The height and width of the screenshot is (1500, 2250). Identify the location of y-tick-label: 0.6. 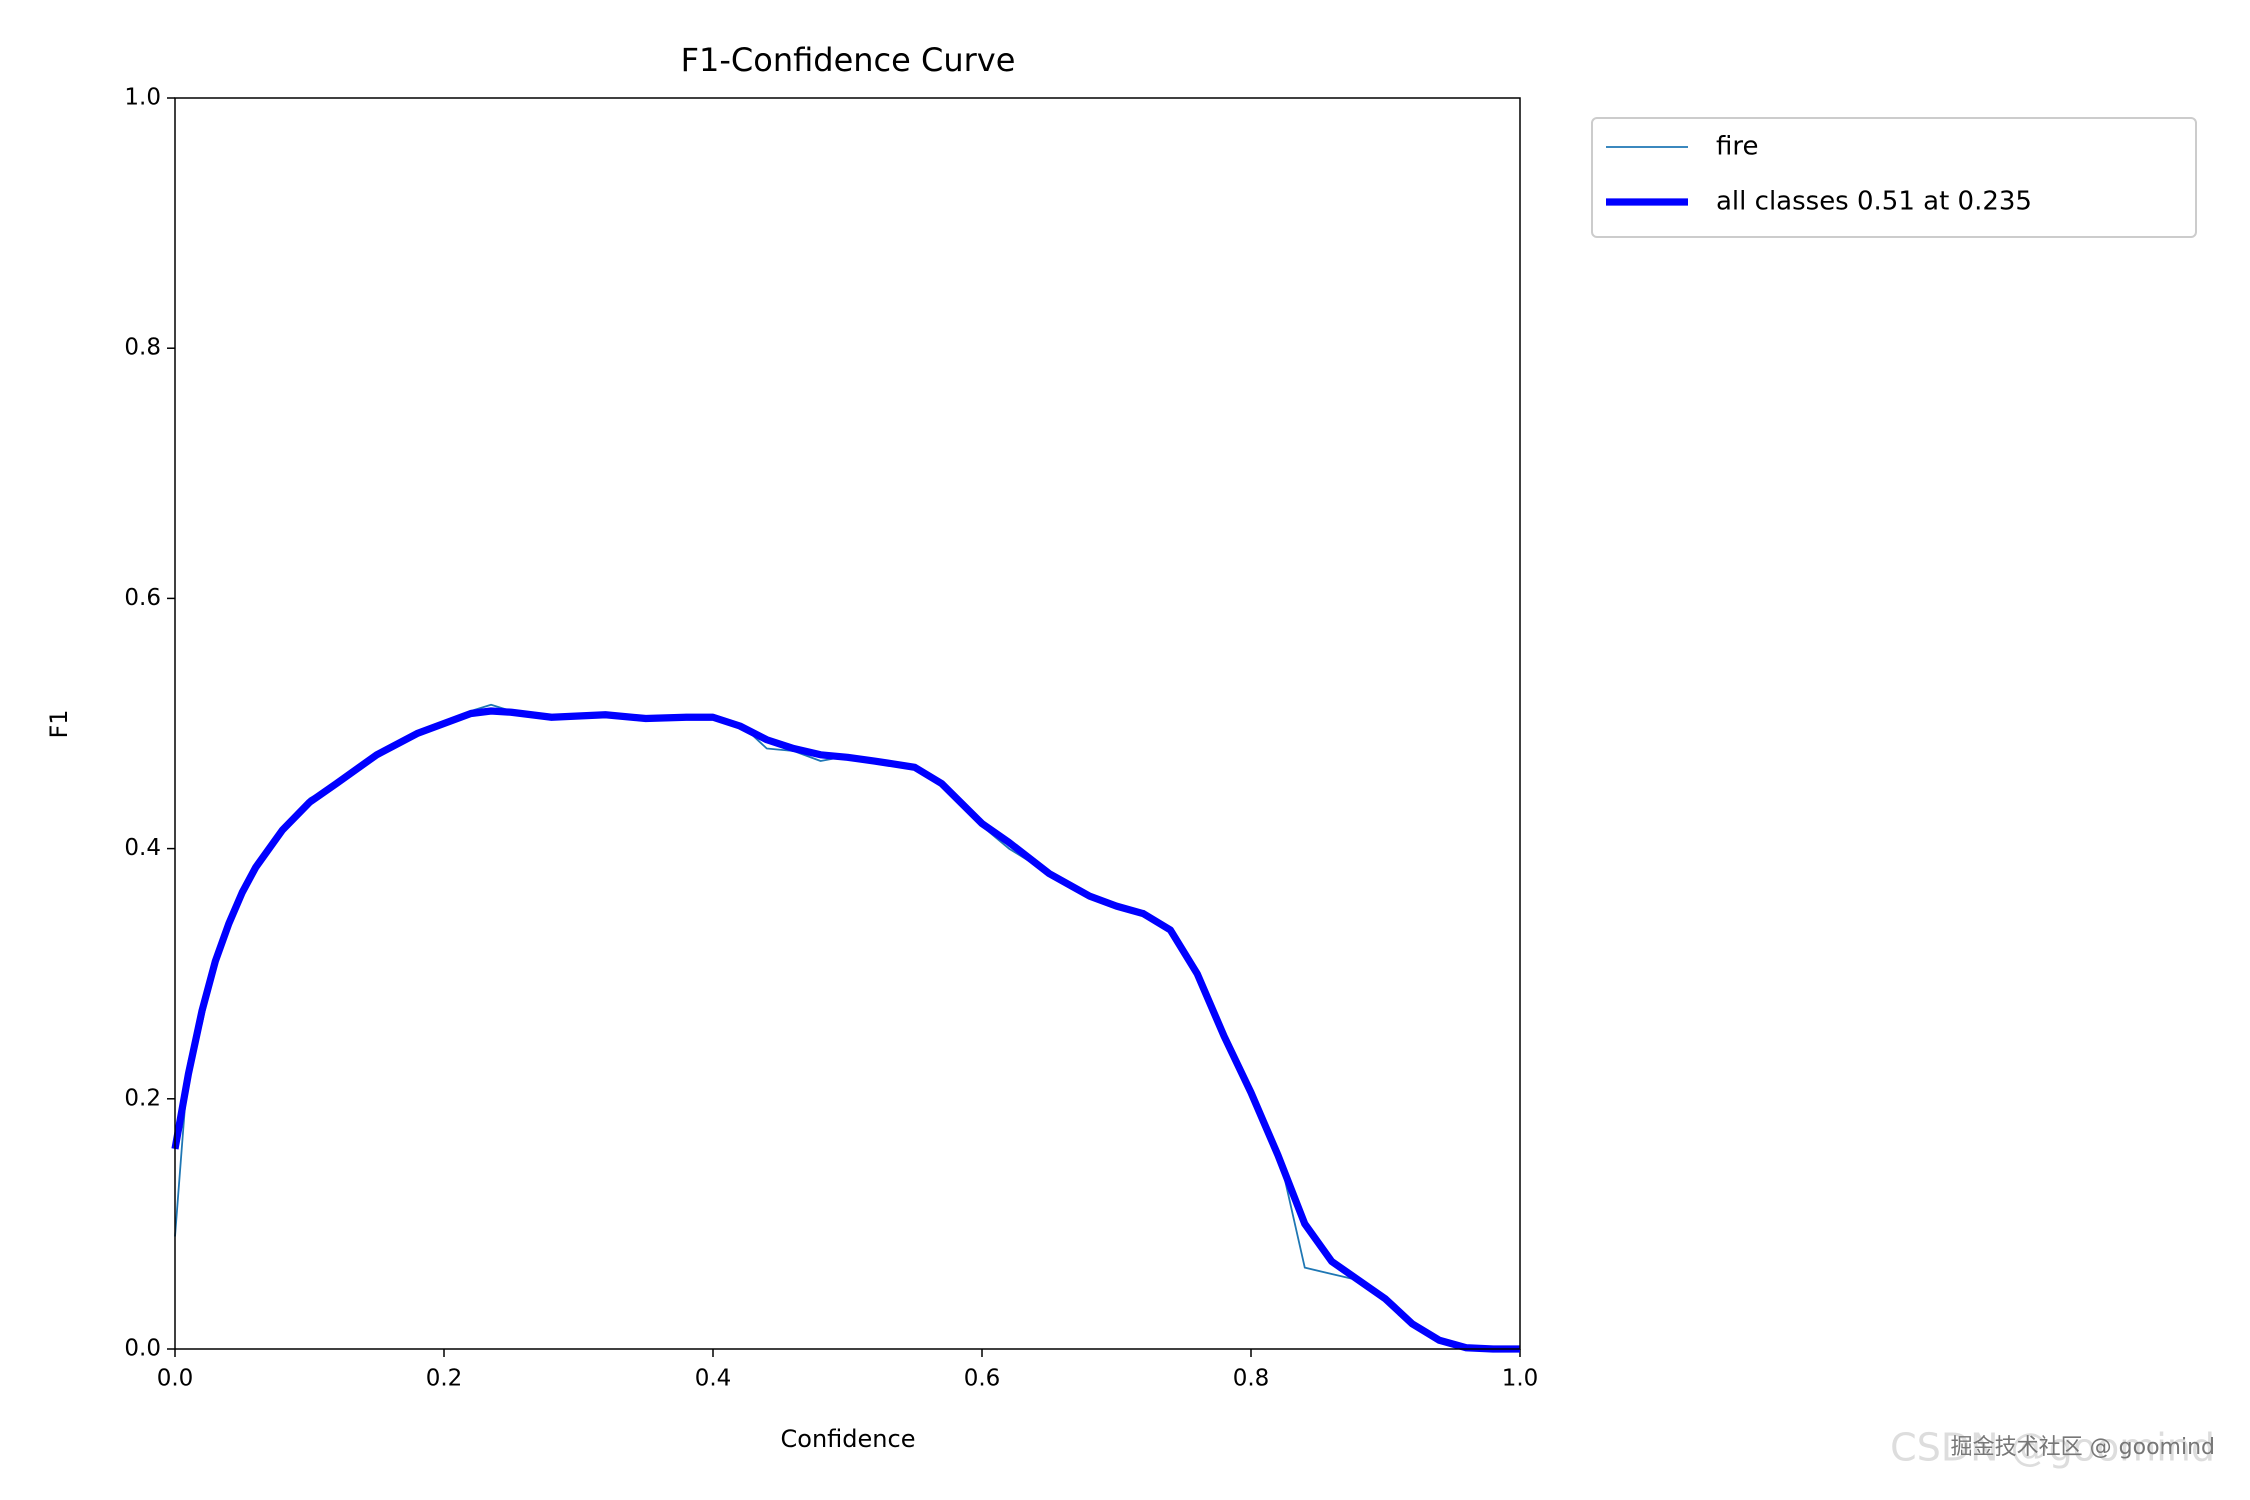
(142, 598).